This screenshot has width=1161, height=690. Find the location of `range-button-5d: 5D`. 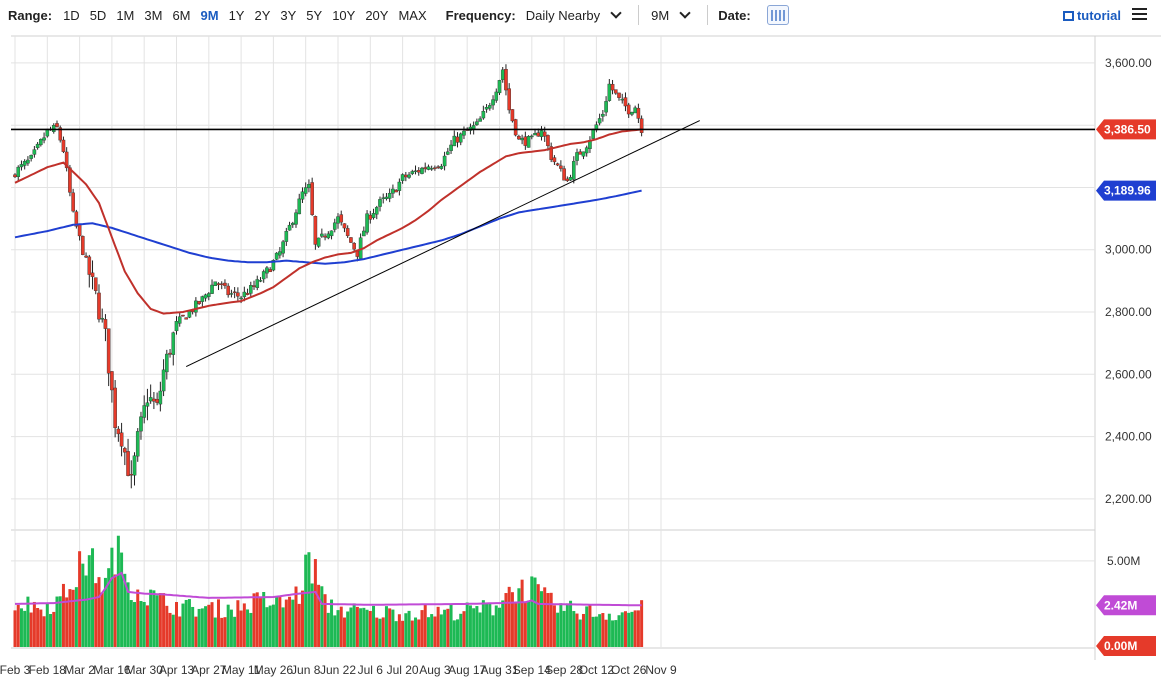

range-button-5d: 5D is located at coordinates (98, 15).